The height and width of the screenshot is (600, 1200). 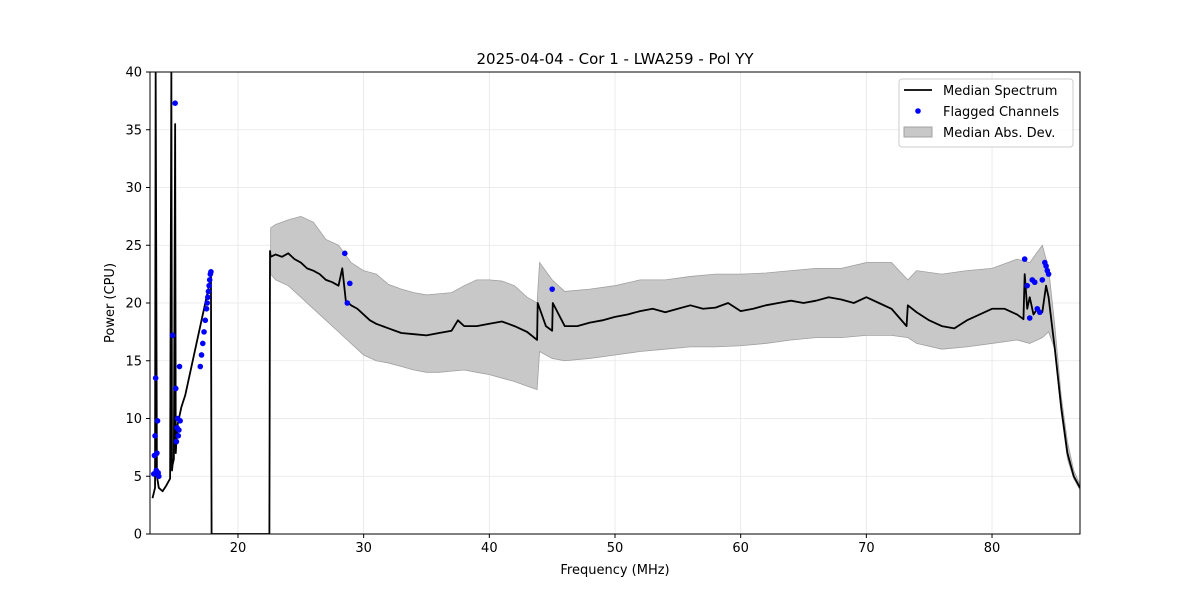 I want to click on x-tick-label: 30, so click(x=363, y=548).